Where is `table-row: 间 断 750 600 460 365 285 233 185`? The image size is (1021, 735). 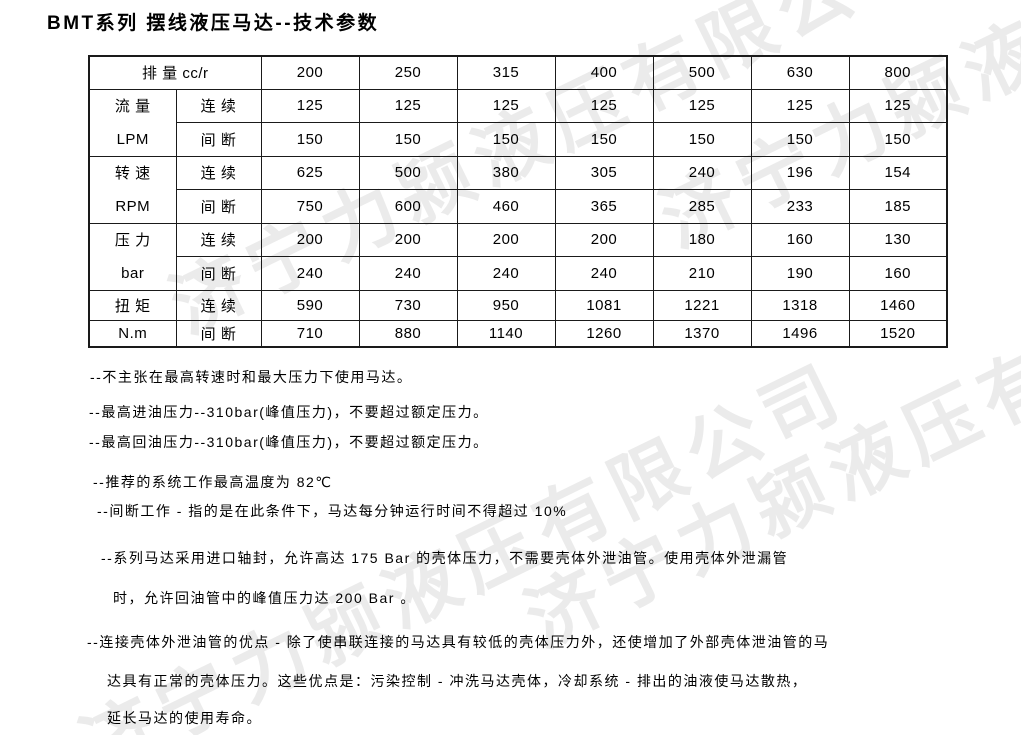 table-row: 间 断 750 600 460 365 285 233 185 is located at coordinates (518, 206).